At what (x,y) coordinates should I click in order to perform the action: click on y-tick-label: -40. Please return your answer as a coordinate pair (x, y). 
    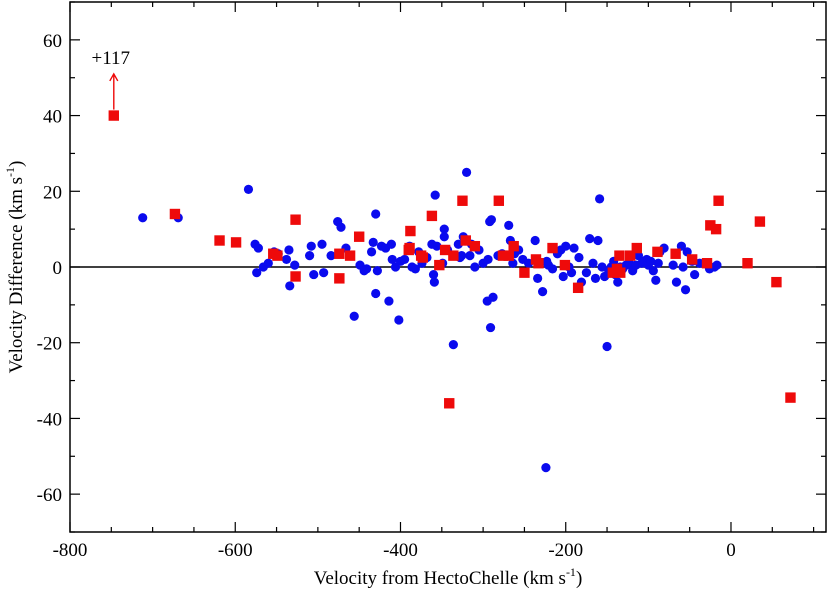
    Looking at the image, I should click on (49, 419).